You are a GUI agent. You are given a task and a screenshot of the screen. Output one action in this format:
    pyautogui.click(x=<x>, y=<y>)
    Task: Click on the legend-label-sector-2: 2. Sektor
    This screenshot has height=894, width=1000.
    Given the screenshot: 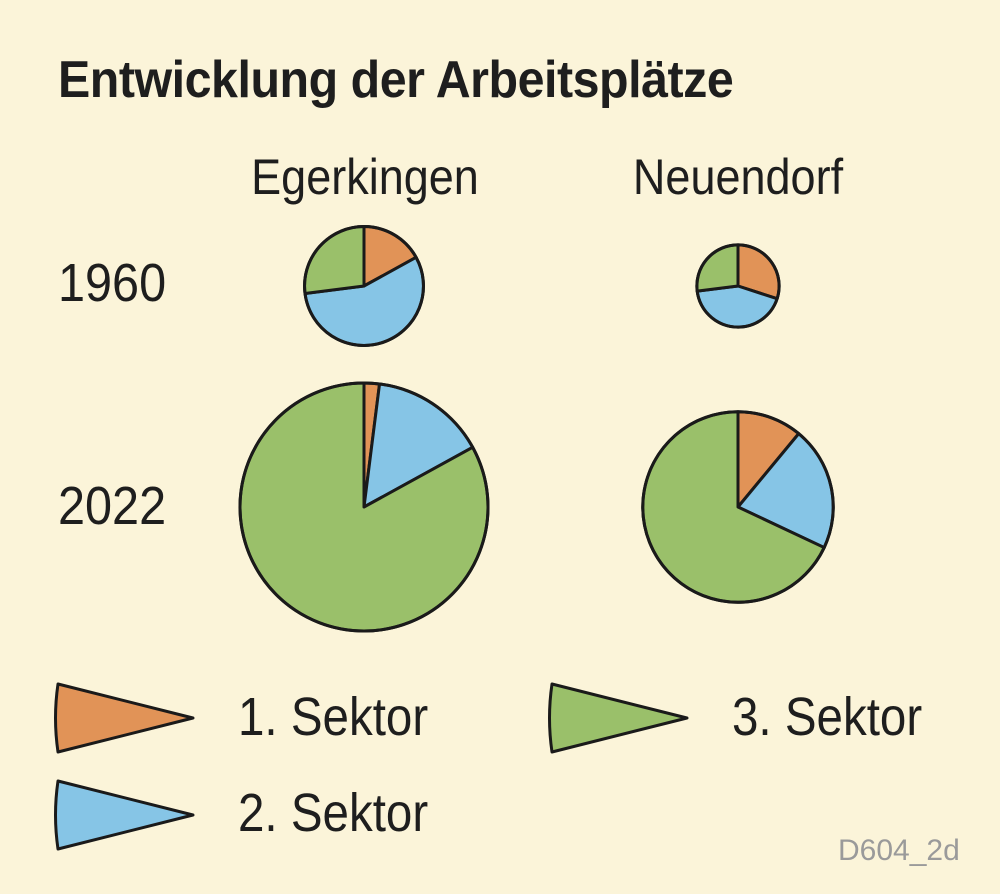 What is the action you would take?
    pyautogui.click(x=333, y=813)
    